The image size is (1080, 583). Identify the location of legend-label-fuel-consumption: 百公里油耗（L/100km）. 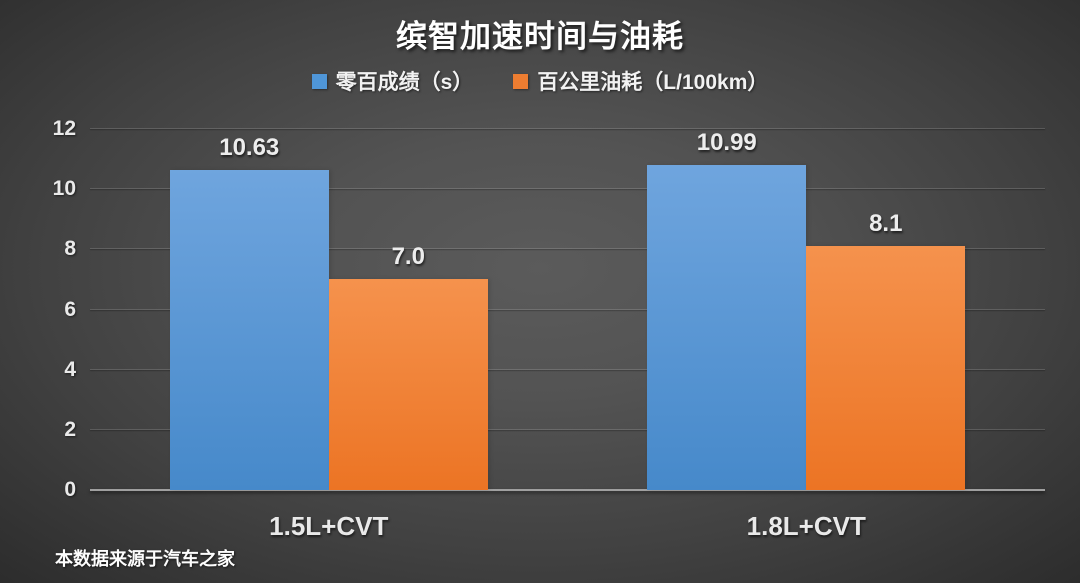
(653, 82).